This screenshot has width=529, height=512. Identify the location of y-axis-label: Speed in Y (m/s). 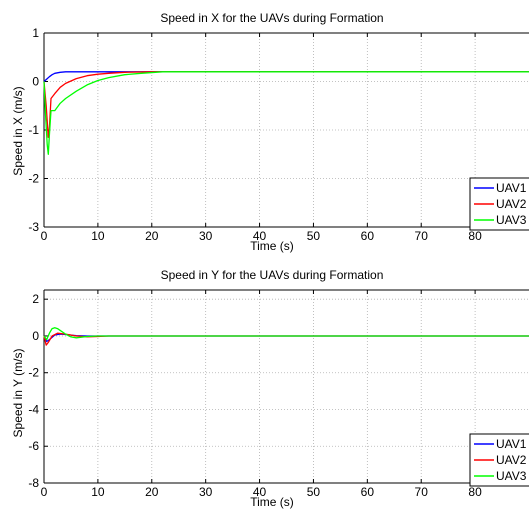
(18, 393).